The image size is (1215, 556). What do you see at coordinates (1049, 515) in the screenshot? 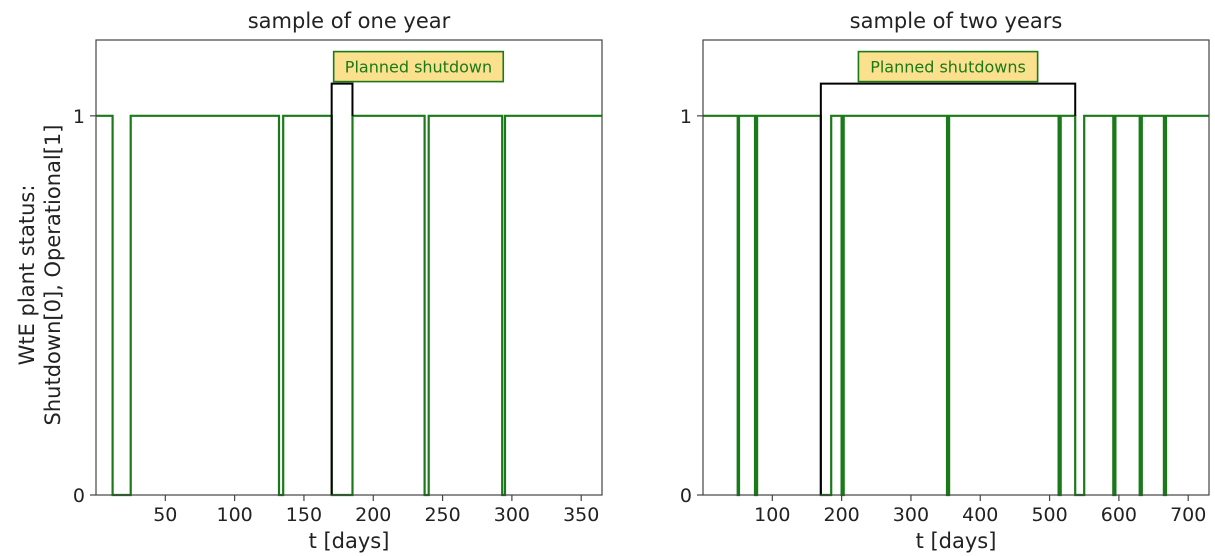
I see `x-tick-label: 500` at bounding box center [1049, 515].